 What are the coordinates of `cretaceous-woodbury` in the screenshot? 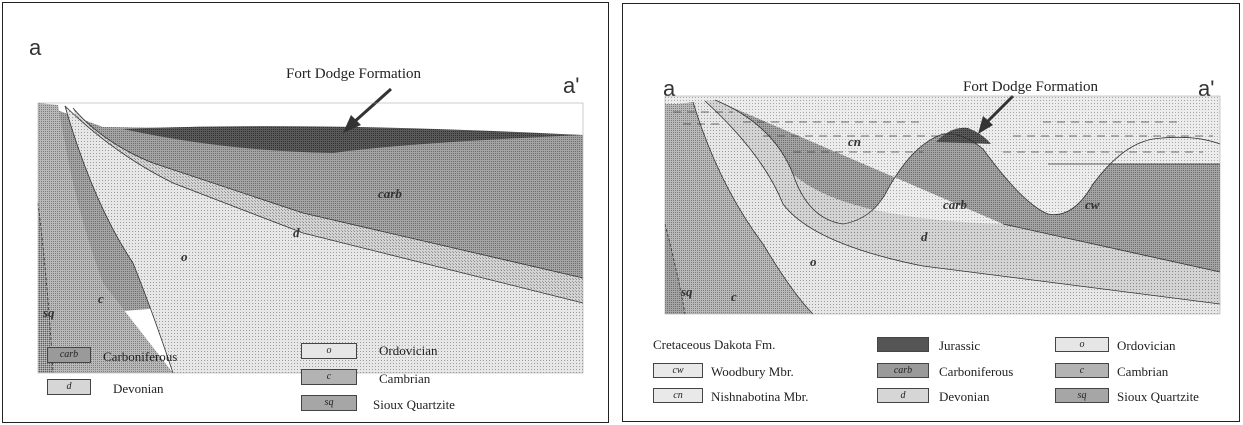 It's located at (1134, 176).